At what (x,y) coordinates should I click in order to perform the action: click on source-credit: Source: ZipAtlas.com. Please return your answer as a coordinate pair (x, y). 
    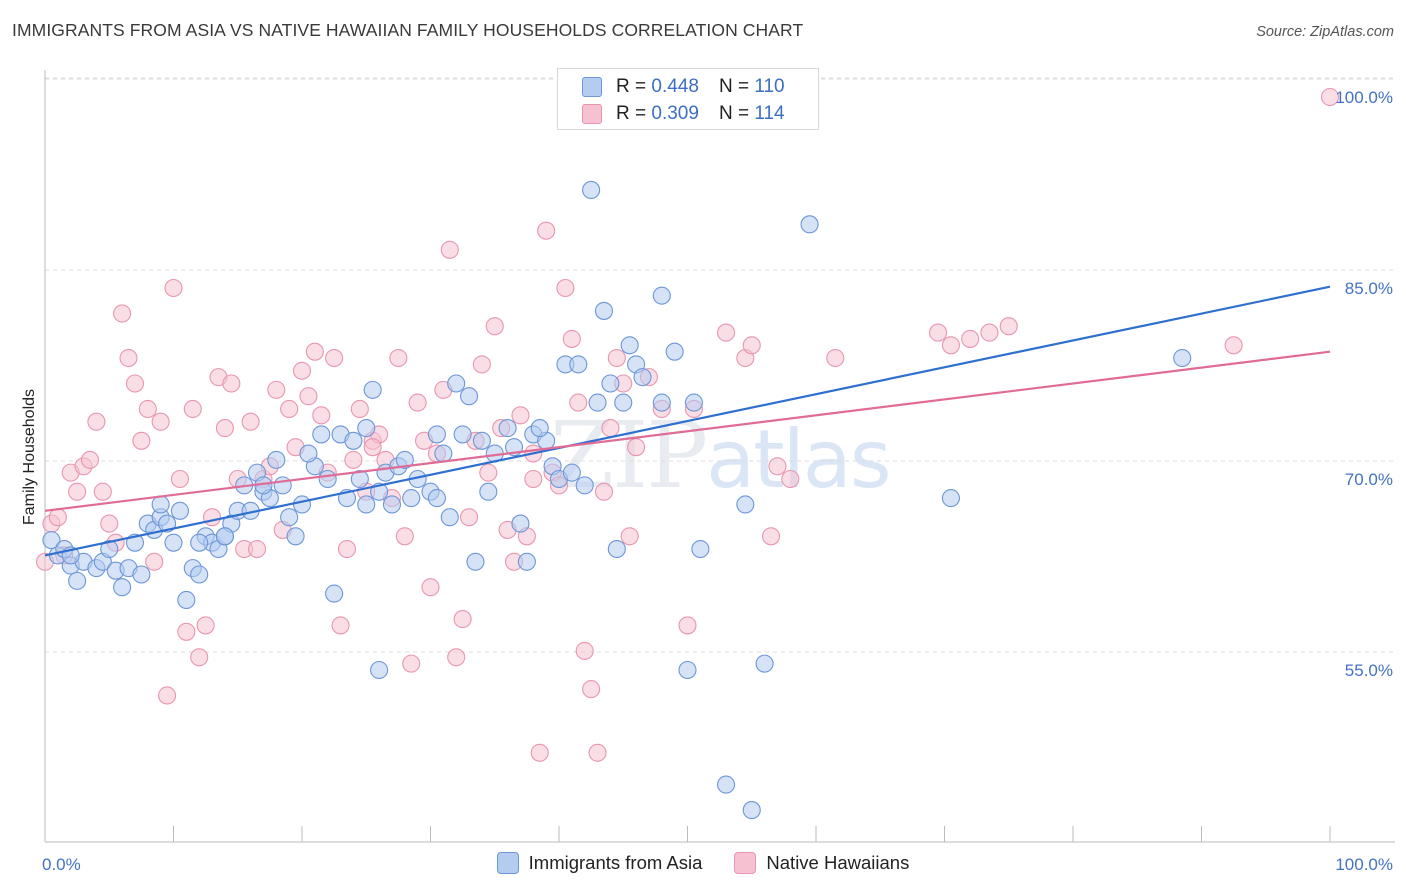
    Looking at the image, I should click on (1325, 32).